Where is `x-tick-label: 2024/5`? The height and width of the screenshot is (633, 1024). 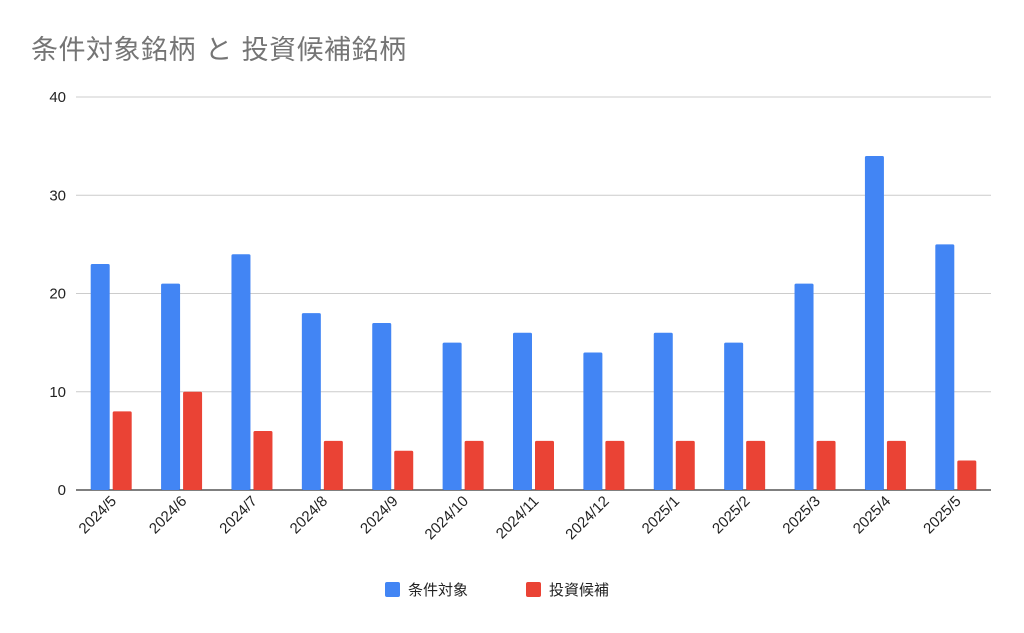 x-tick-label: 2024/5 is located at coordinates (98, 515).